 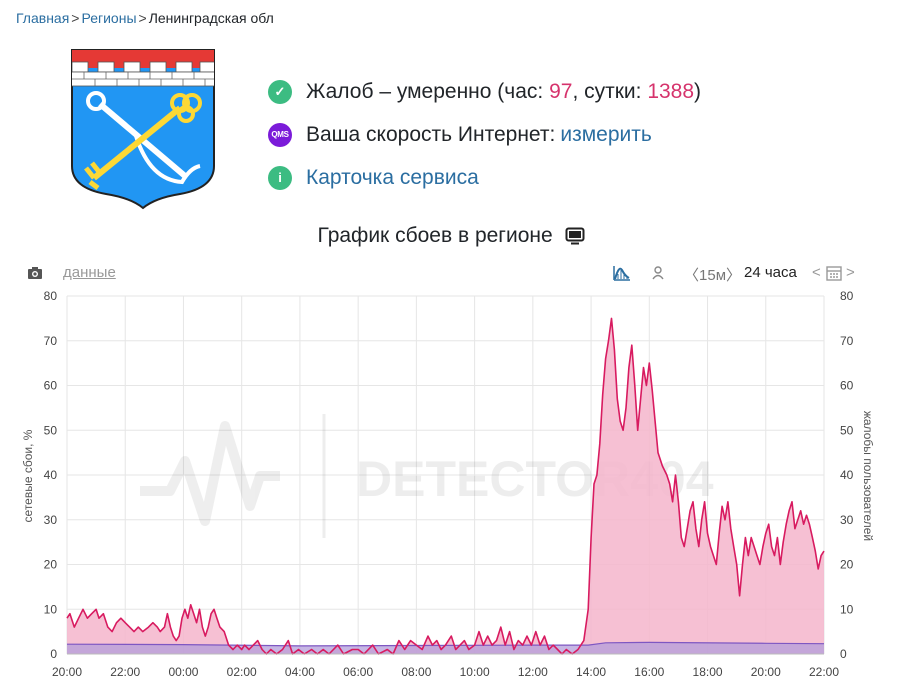 What do you see at coordinates (843, 654) in the screenshot?
I see `y-tick-right: 0` at bounding box center [843, 654].